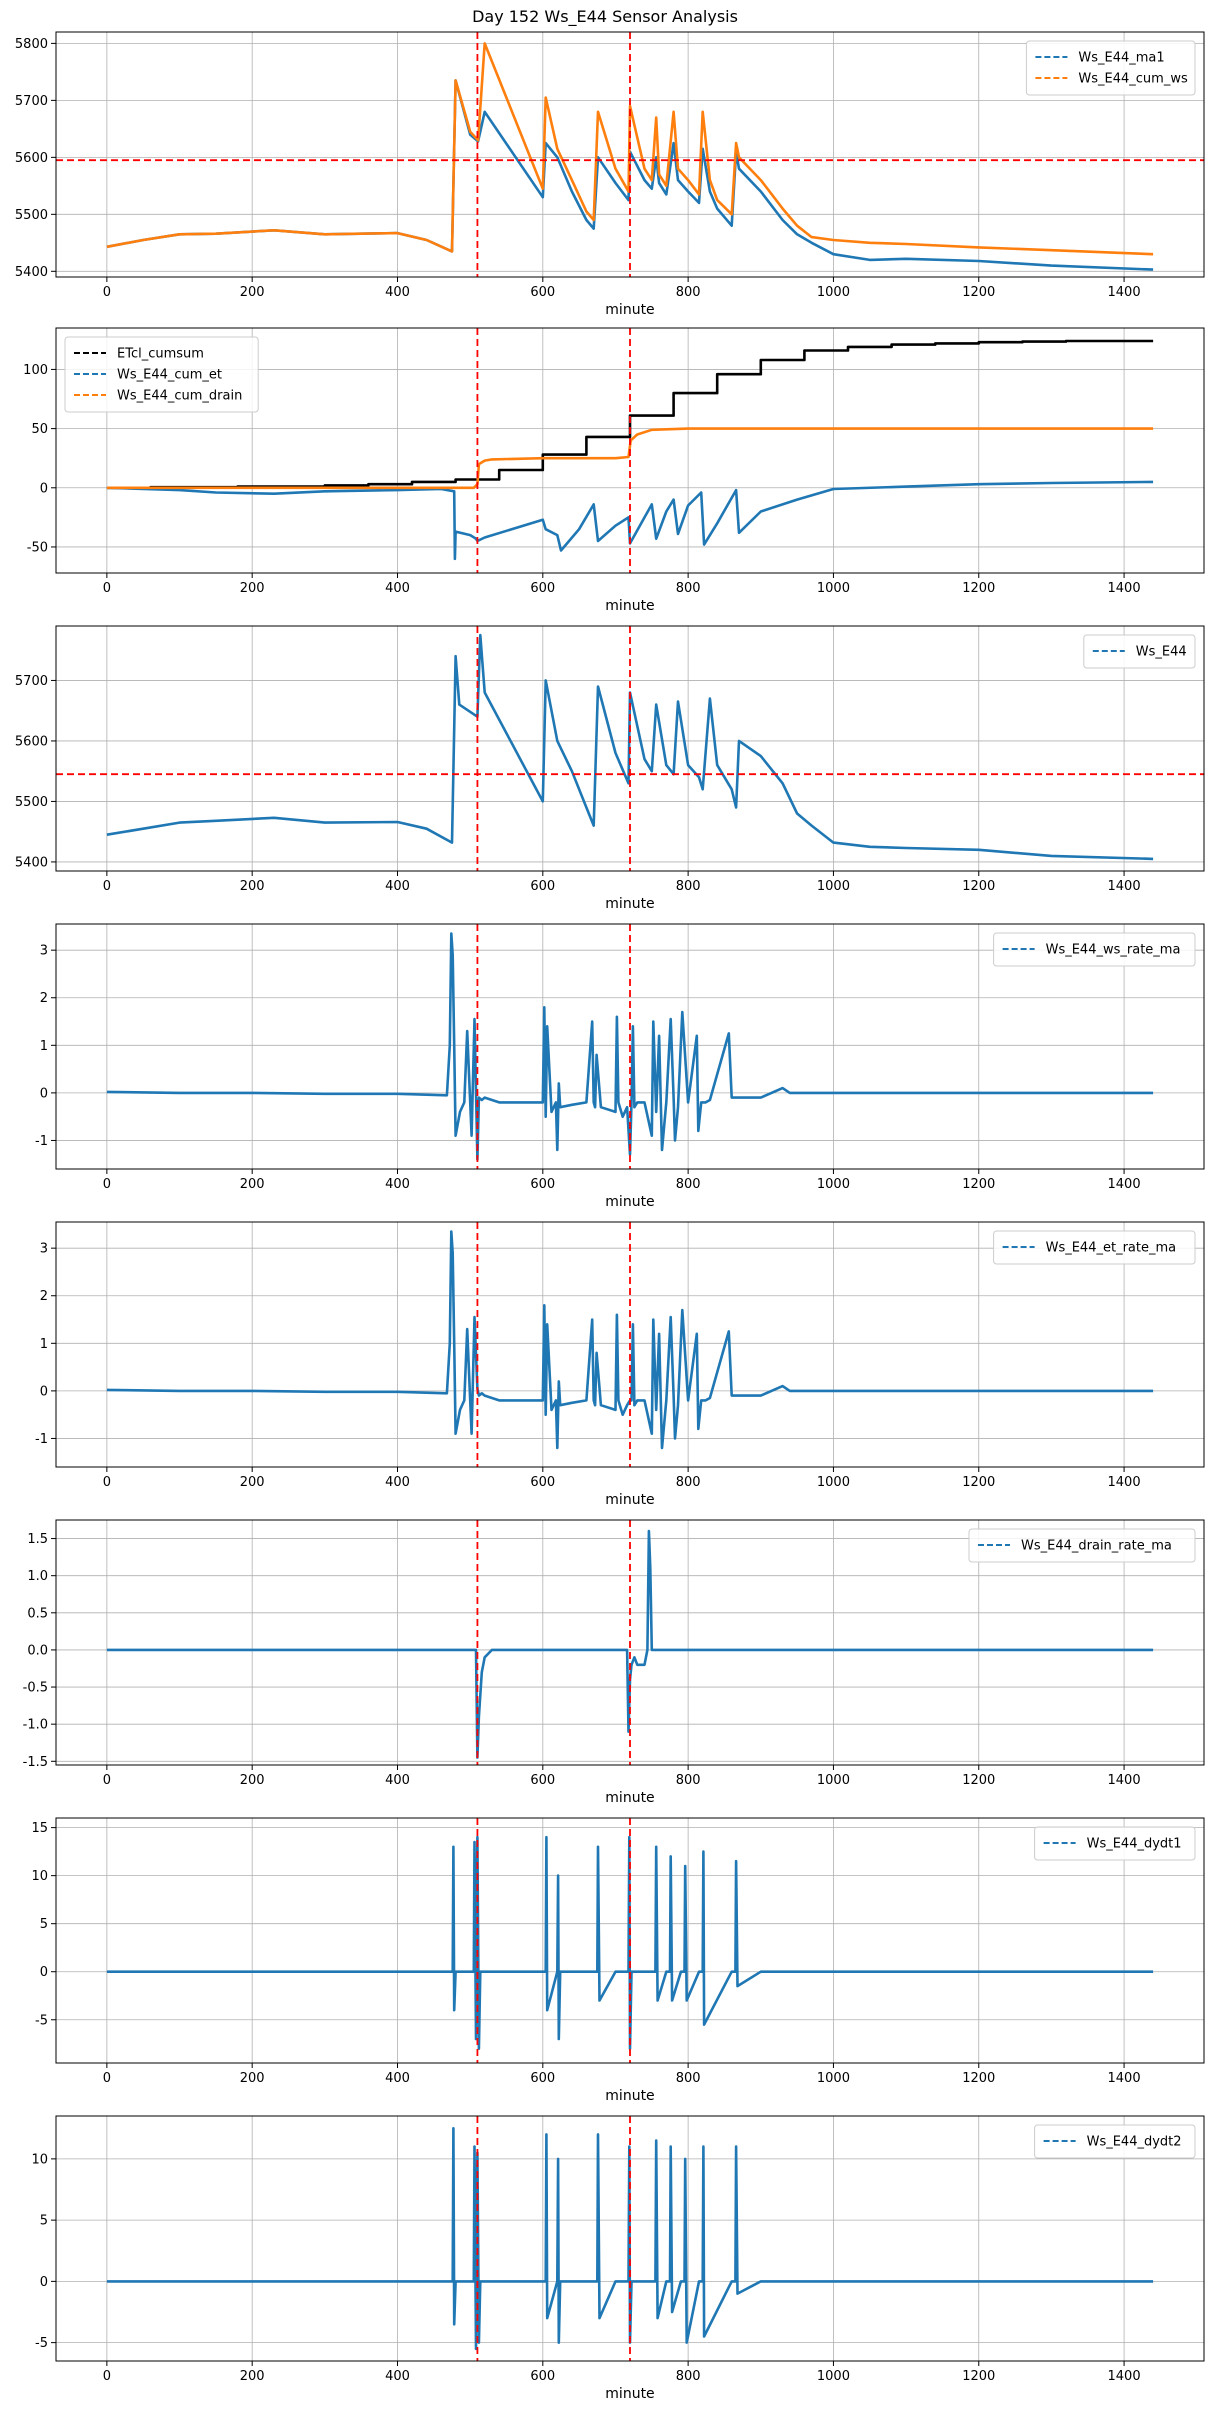 This screenshot has width=1211, height=2411. What do you see at coordinates (160, 354) in the screenshot?
I see `legend-label: ETcl_cumsum` at bounding box center [160, 354].